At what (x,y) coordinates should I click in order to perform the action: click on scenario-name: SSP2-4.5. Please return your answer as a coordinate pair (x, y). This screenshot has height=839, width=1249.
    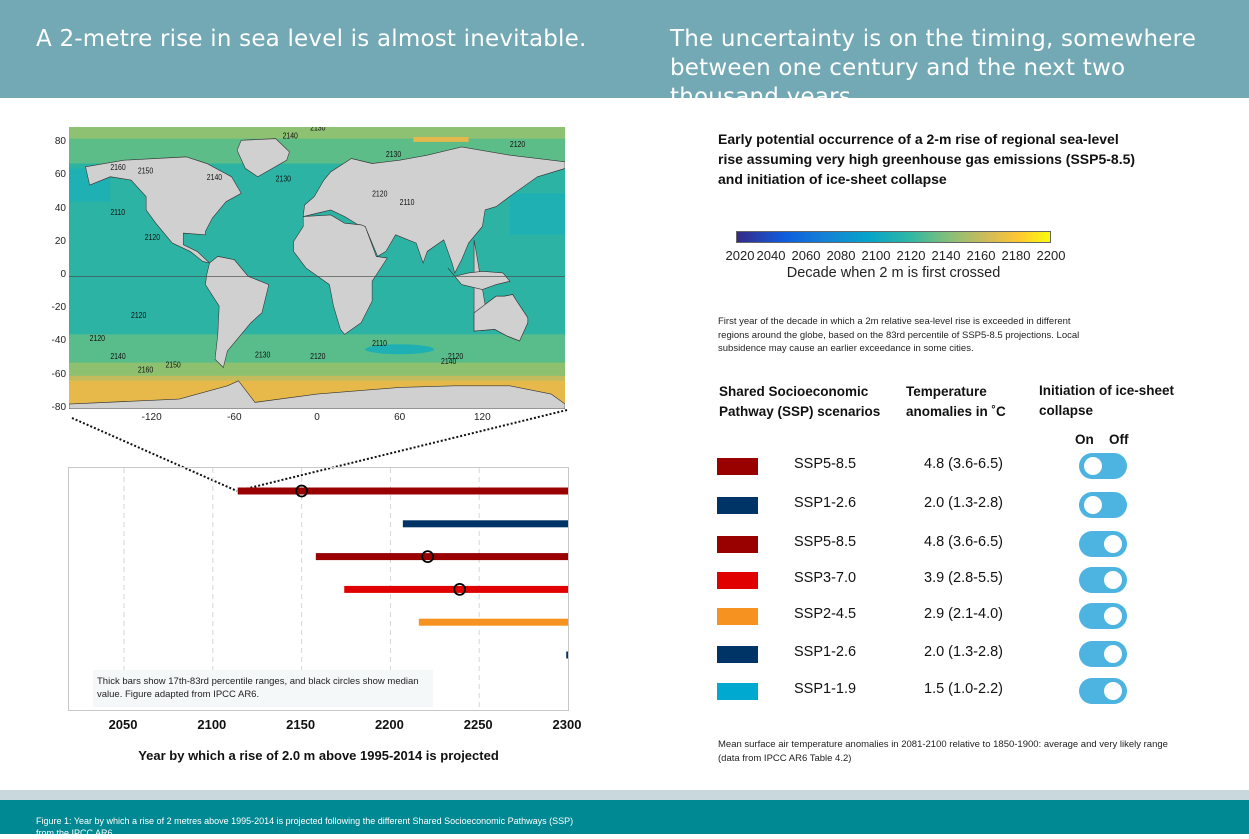
    Looking at the image, I should click on (825, 614).